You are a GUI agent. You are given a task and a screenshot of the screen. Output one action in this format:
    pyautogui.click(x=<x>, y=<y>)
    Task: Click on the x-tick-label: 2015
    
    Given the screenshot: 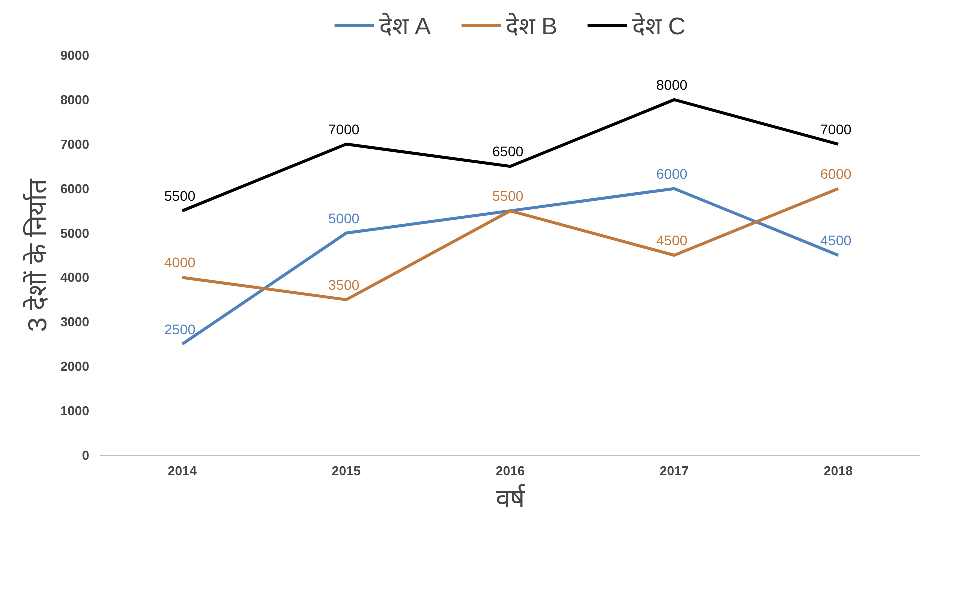 What is the action you would take?
    pyautogui.click(x=346, y=471)
    